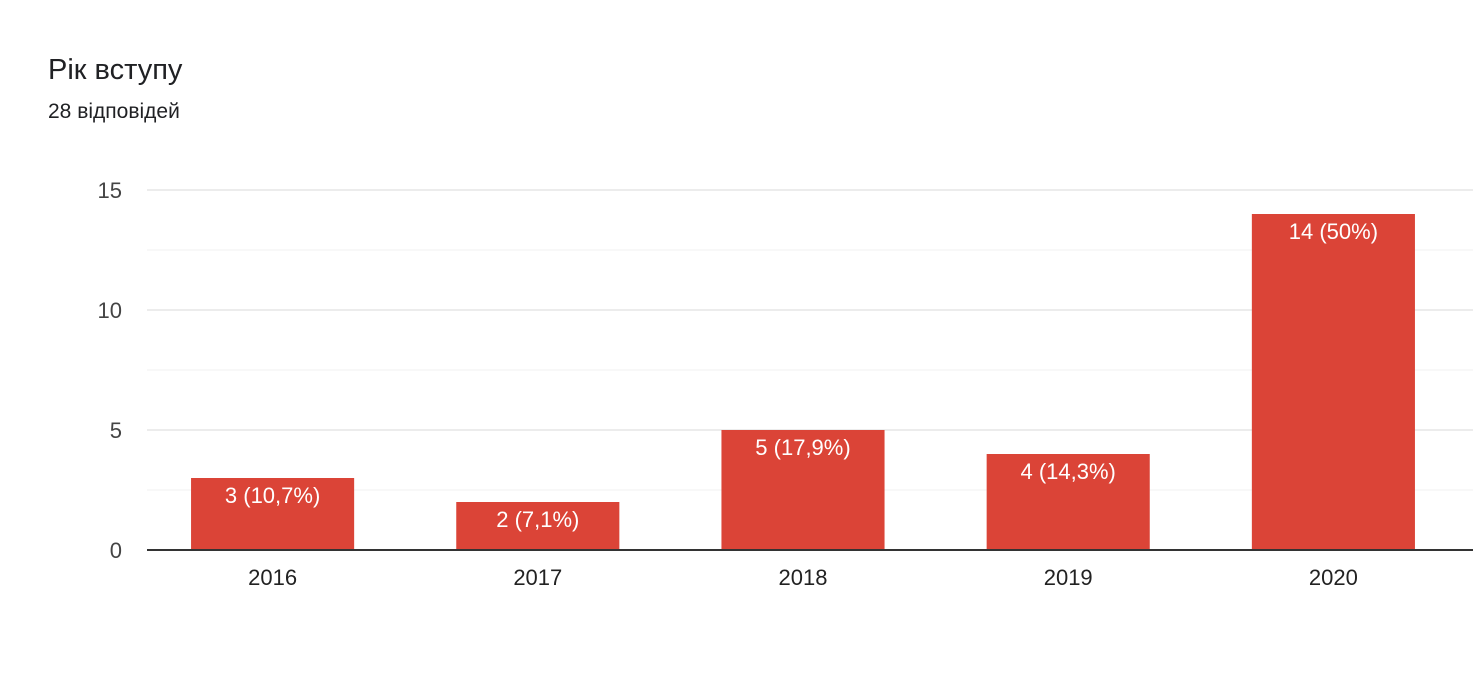 The height and width of the screenshot is (700, 1473). I want to click on x-tick-label: 2016, so click(272, 577).